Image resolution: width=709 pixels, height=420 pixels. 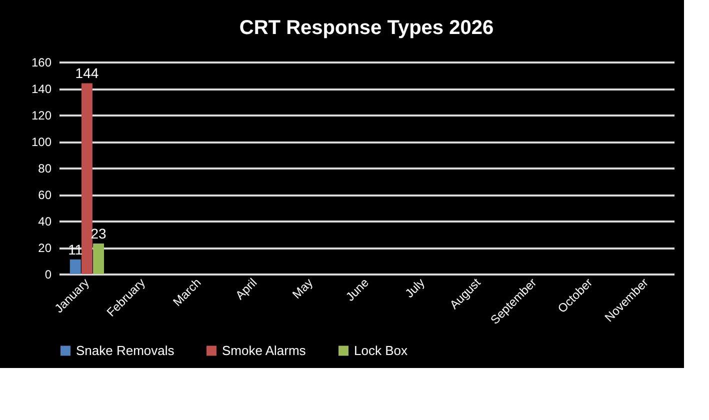 What do you see at coordinates (45, 169) in the screenshot?
I see `y-tick-label: 80` at bounding box center [45, 169].